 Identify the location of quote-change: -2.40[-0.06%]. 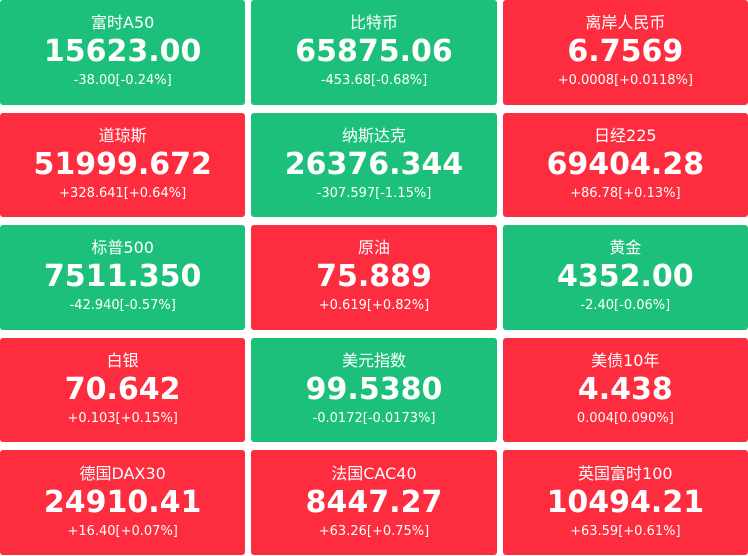
(625, 306).